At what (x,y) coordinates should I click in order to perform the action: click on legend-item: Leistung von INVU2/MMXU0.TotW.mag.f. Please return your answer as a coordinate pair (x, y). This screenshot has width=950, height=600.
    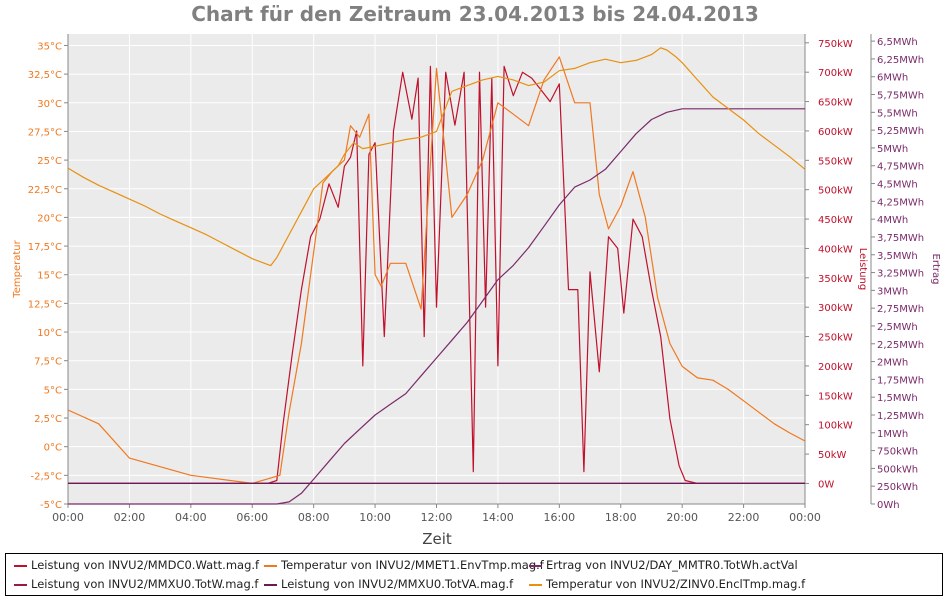
    Looking at the image, I should click on (136, 584).